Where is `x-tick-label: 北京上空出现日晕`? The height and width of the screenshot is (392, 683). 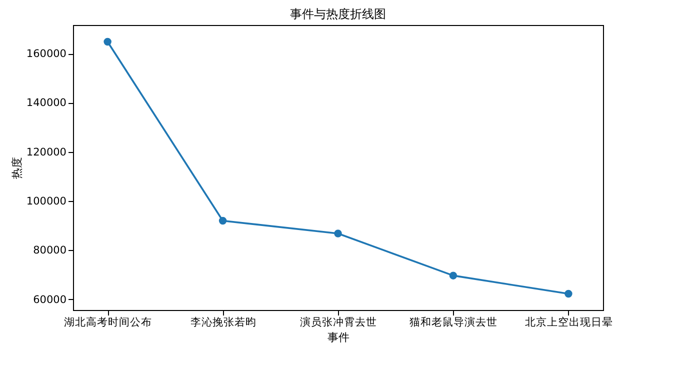
x-tick-label: 北京上空出现日晕 is located at coordinates (568, 322).